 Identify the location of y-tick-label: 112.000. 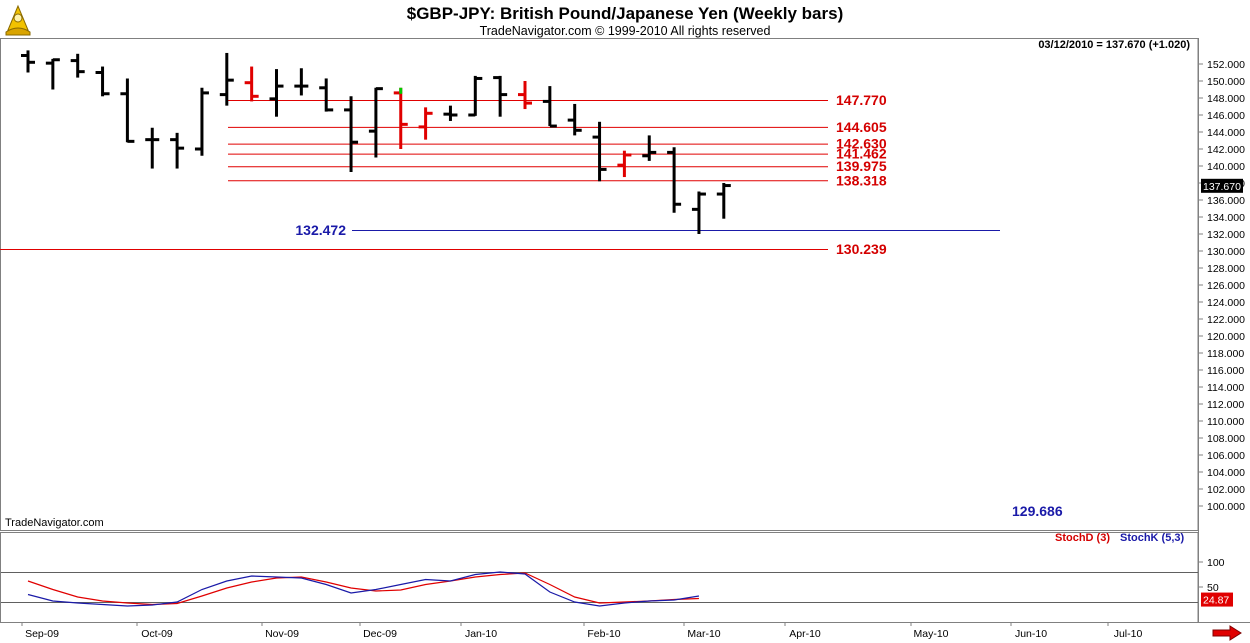
(1225, 405).